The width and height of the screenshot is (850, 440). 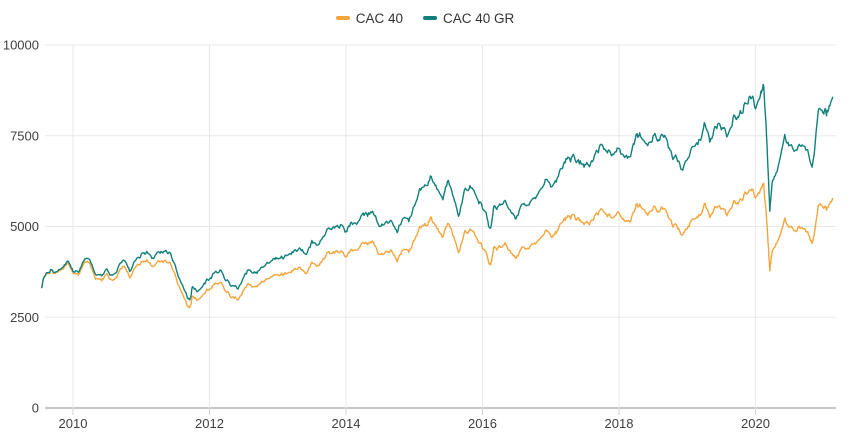 I want to click on legend-item-cac40gr: CAC 40 GR, so click(x=468, y=18).